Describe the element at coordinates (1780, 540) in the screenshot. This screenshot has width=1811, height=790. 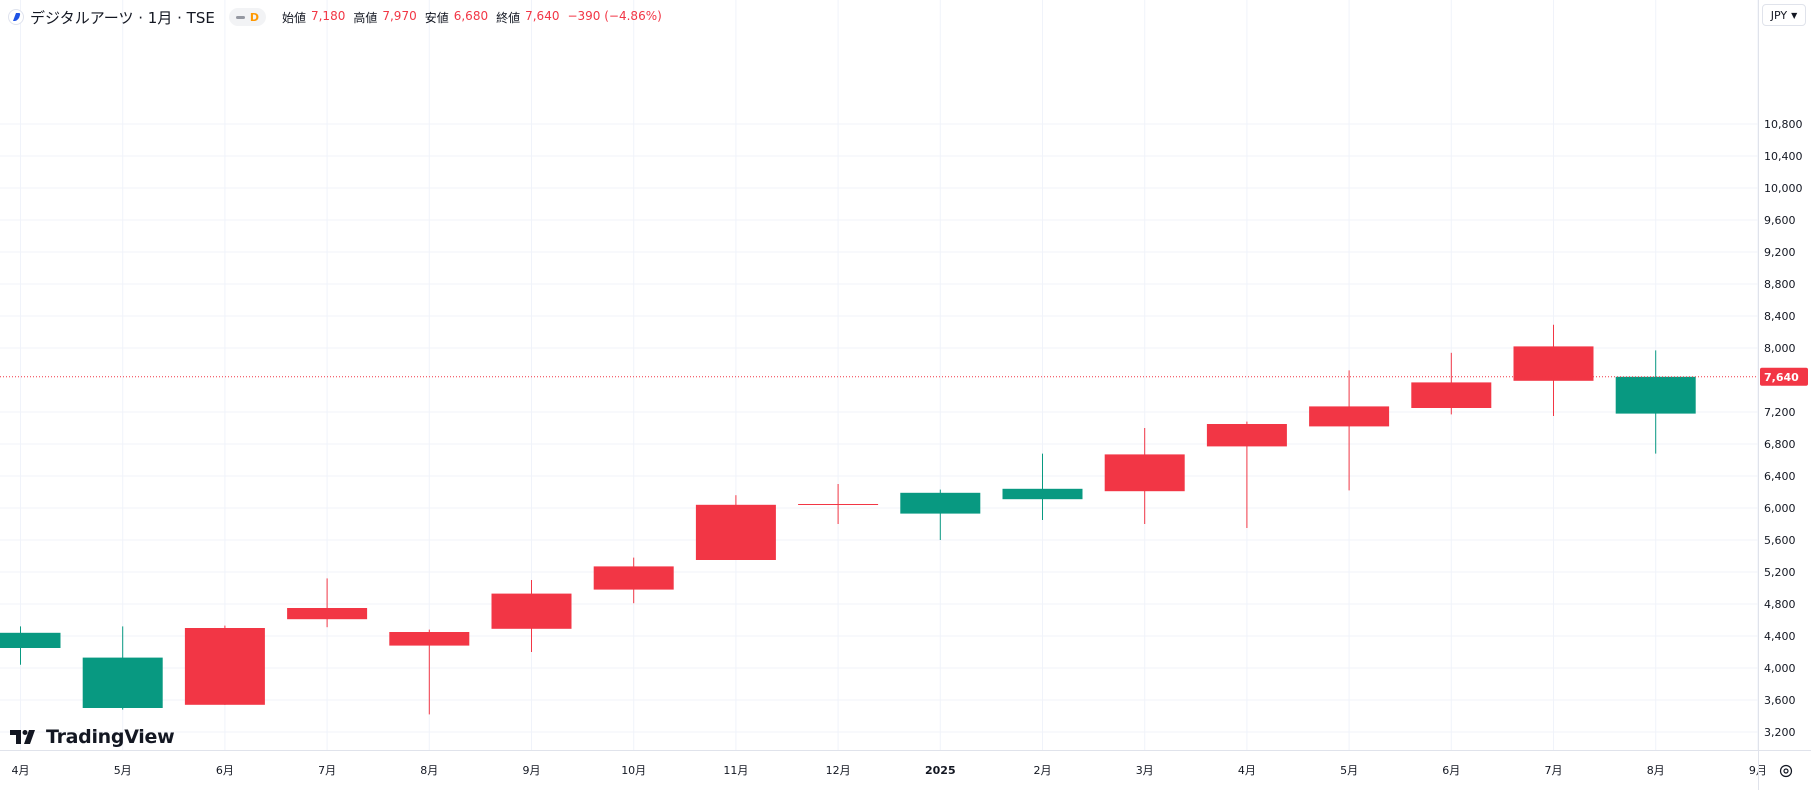
I see `y-tick-label: 5,600` at that location.